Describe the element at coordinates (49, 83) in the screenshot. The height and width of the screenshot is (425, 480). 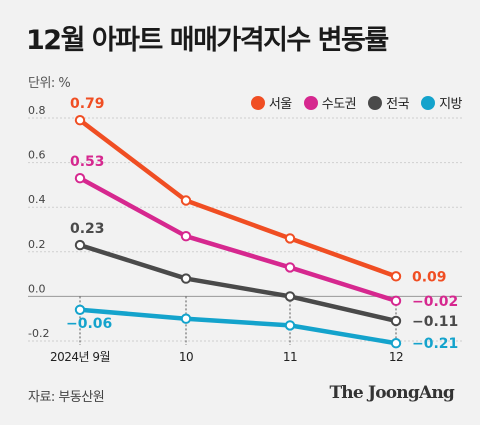
I see `unit-label: 단위: %` at that location.